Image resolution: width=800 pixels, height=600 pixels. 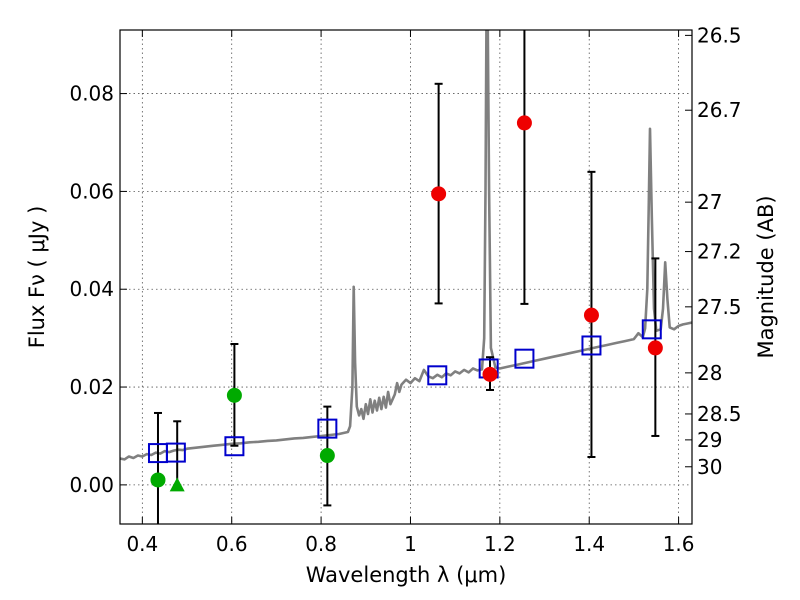 I want to click on magnitude-tick-label: 28.5, so click(x=719, y=414).